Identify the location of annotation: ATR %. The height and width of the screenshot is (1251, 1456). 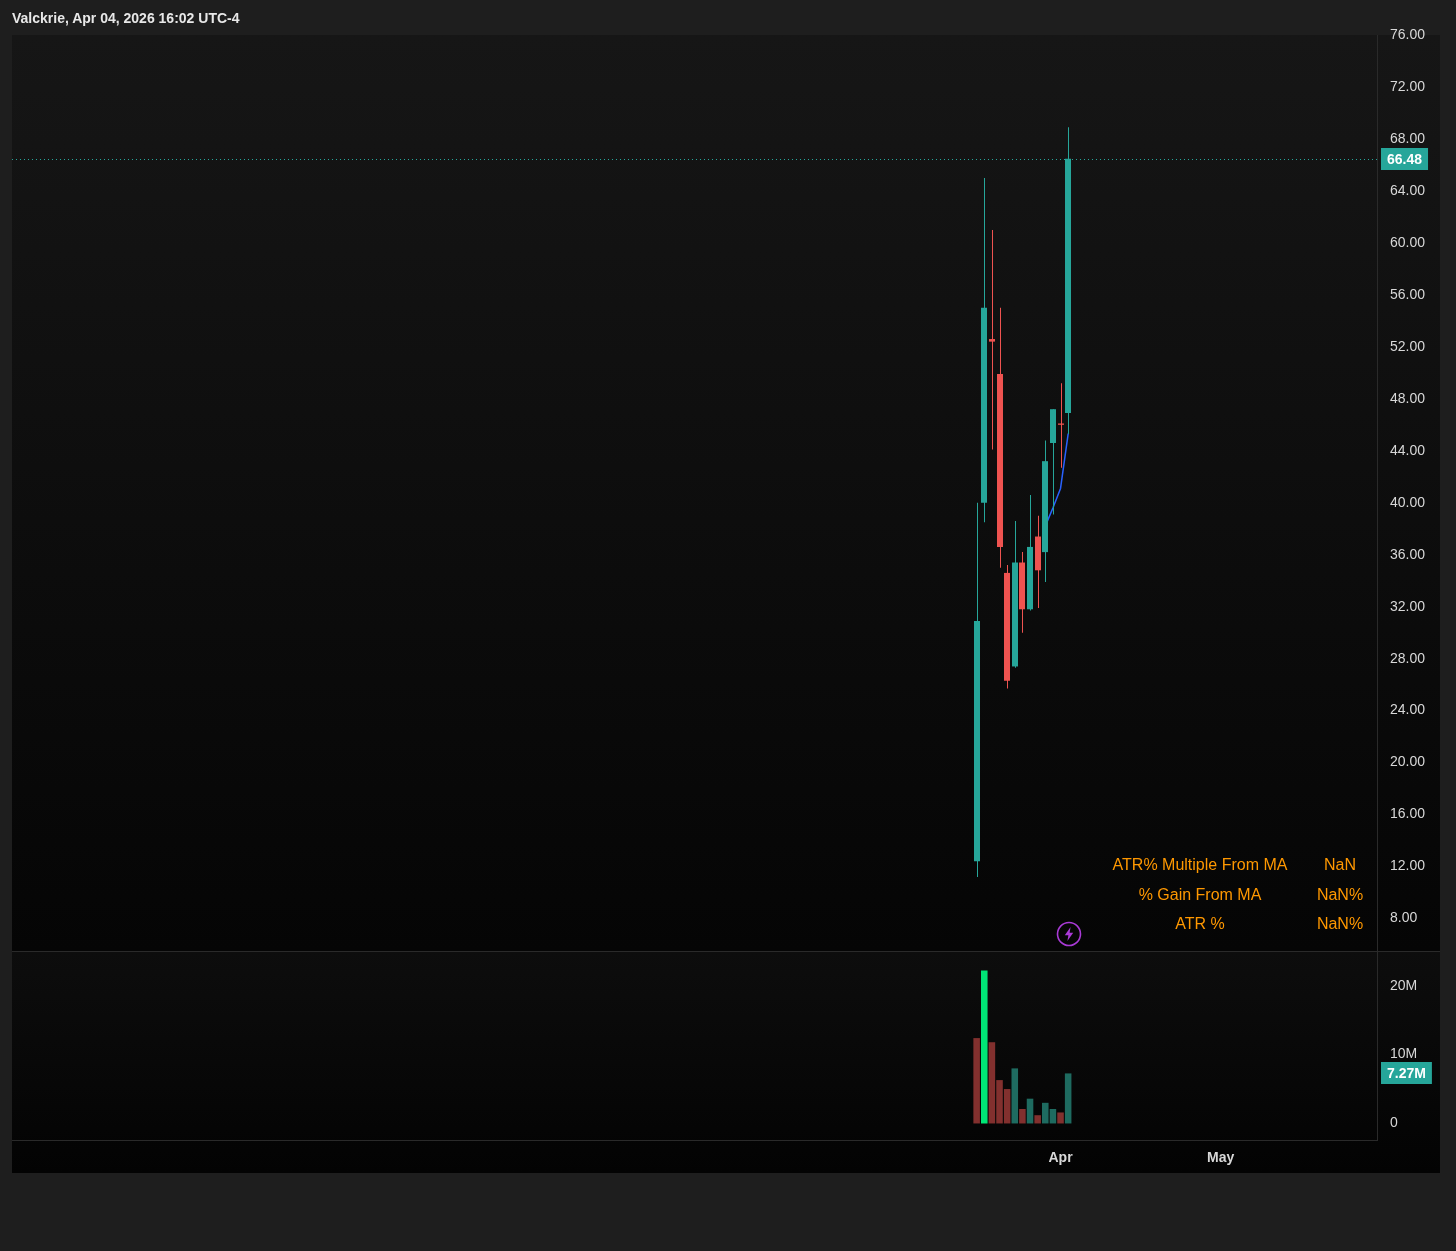
(1200, 923).